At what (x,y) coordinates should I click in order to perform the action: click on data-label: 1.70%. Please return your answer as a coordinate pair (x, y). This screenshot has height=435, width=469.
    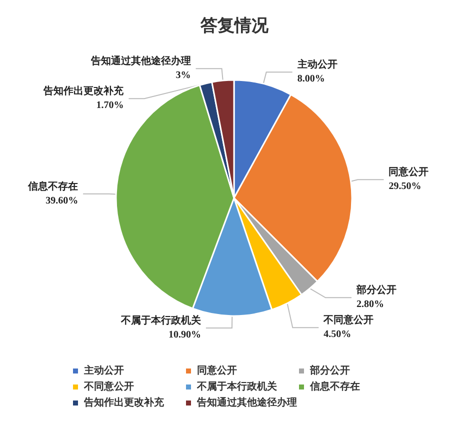
    Looking at the image, I should click on (110, 106).